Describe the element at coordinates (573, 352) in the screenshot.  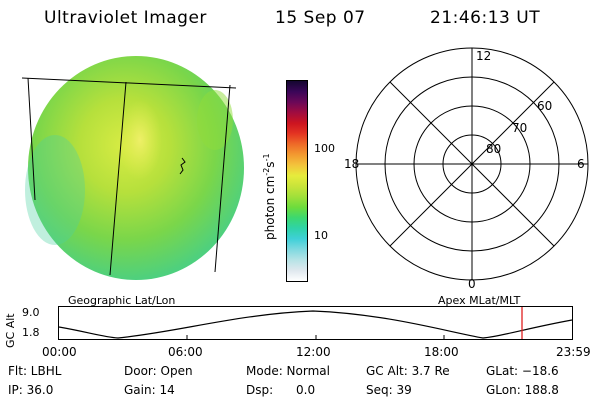
I see `timeline-xtick-2359: 23:59` at that location.